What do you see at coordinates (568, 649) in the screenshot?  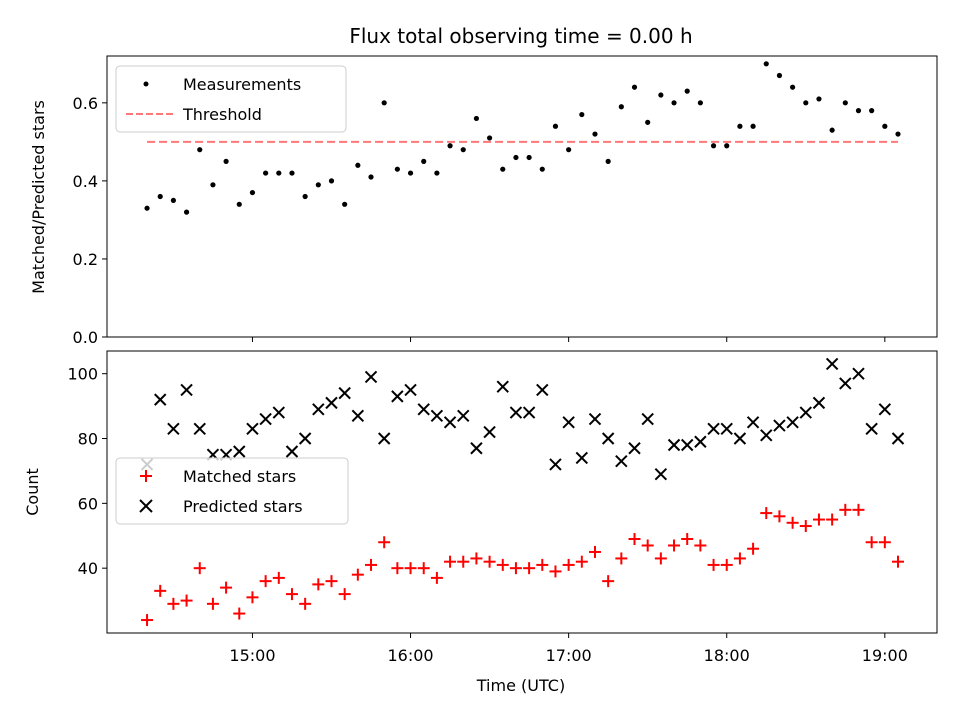 I see `count-x-ticks: 15:00 16:00 17:00 18:00 19:00` at bounding box center [568, 649].